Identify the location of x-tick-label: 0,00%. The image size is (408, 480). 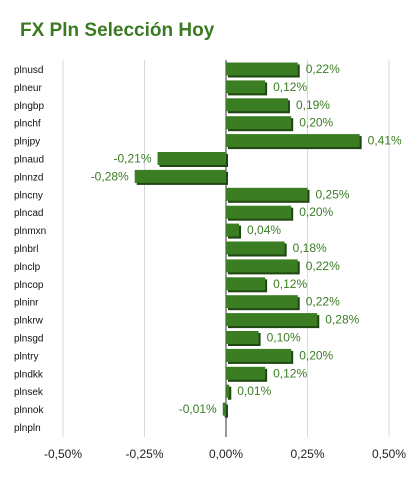
(226, 454).